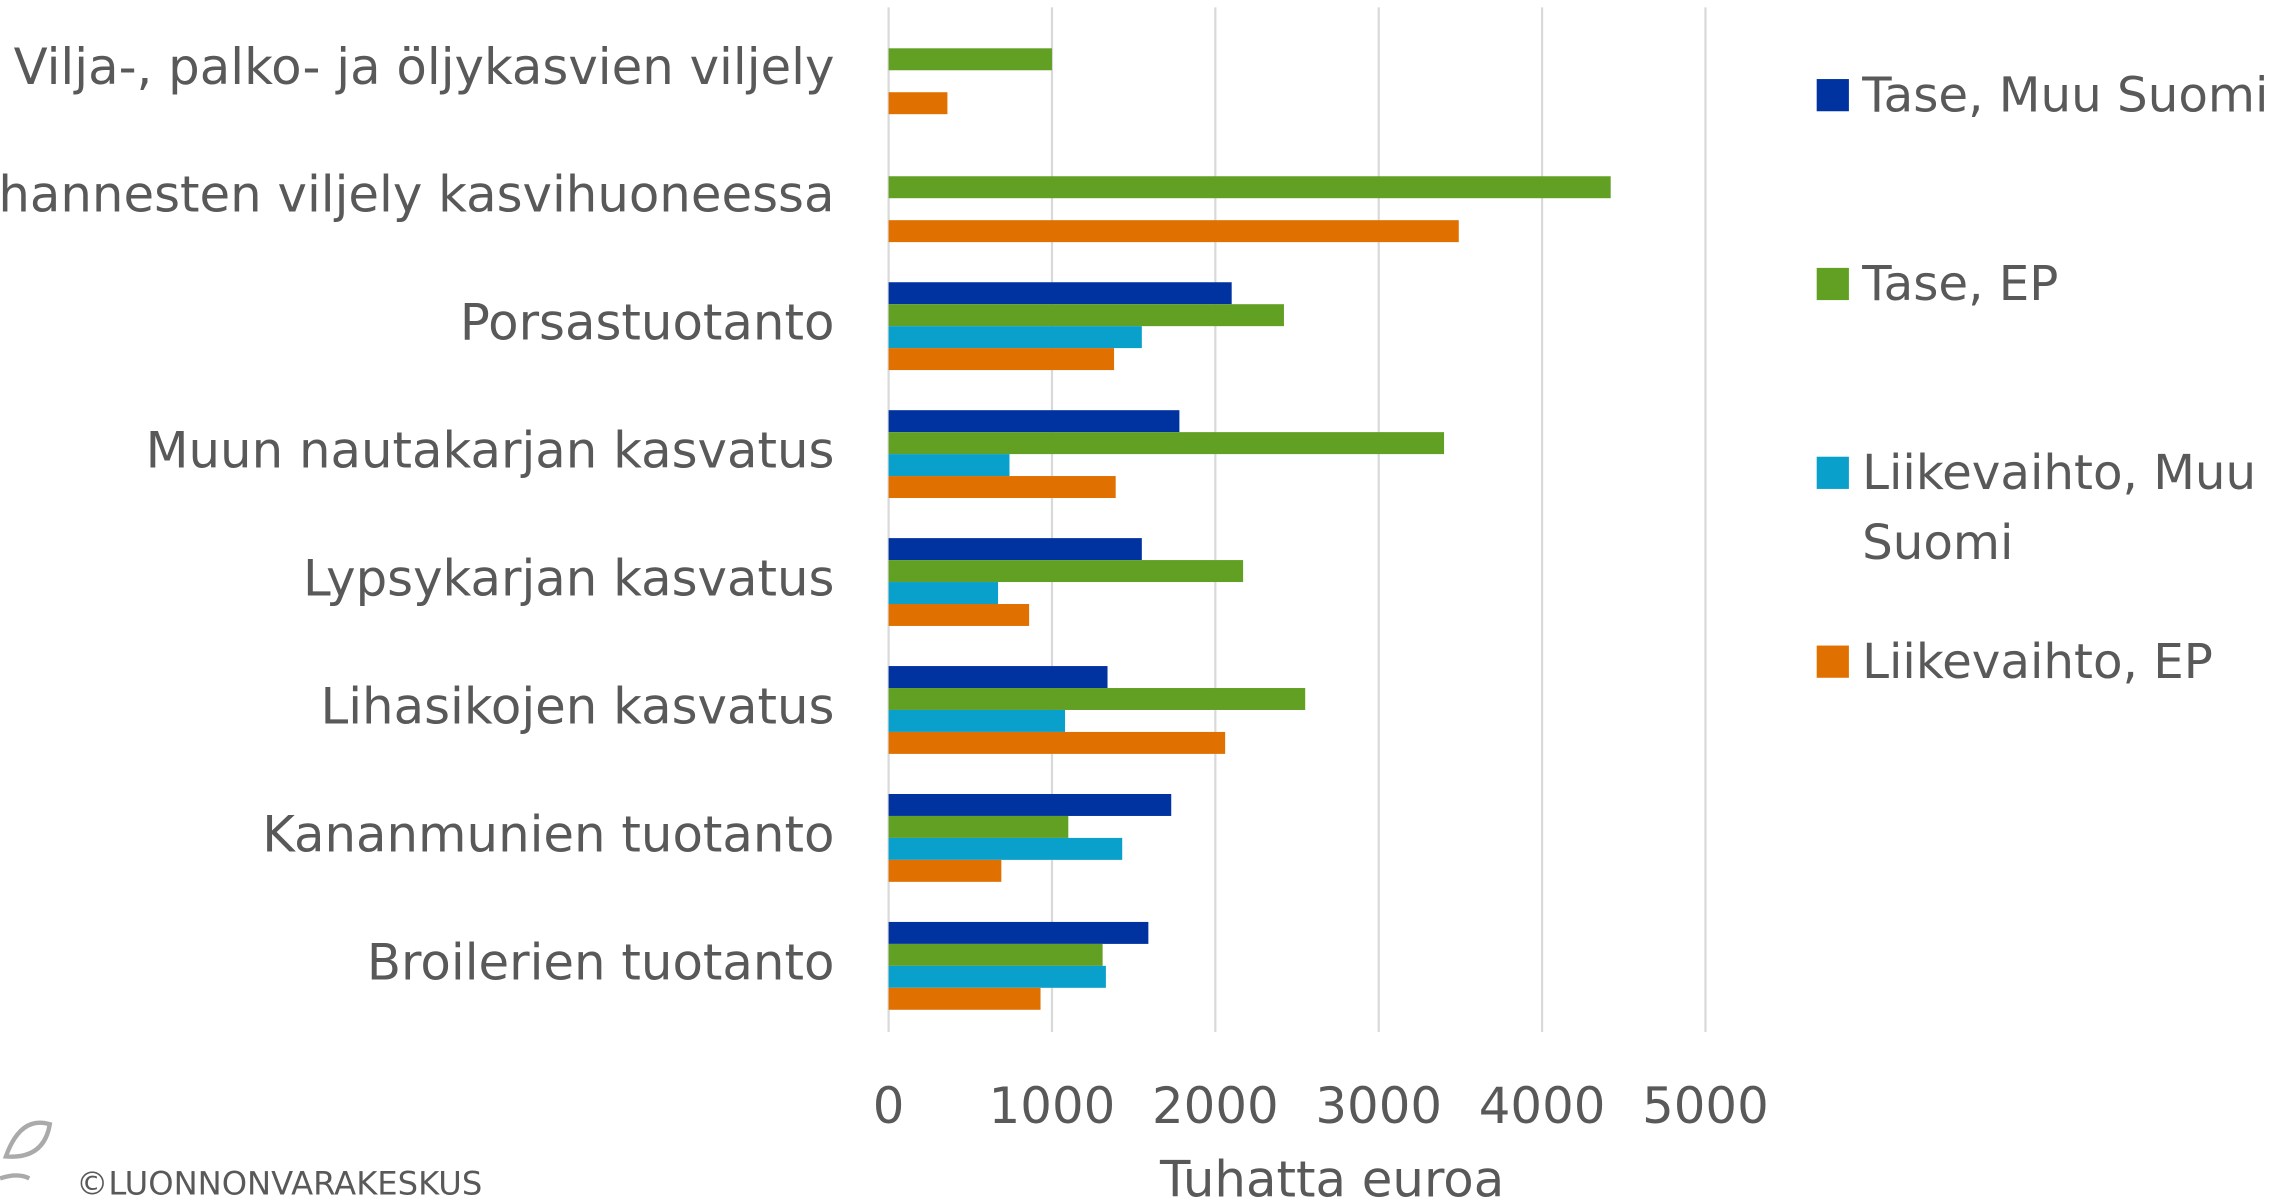 The height and width of the screenshot is (1197, 2272). I want to click on legend-item: Liikevaihto, Muu Suomi, so click(2059, 507).